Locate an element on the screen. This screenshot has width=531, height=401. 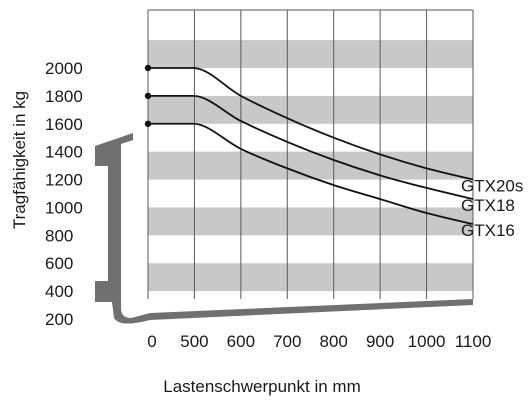
x-tick-label: 1100 is located at coordinates (473, 341).